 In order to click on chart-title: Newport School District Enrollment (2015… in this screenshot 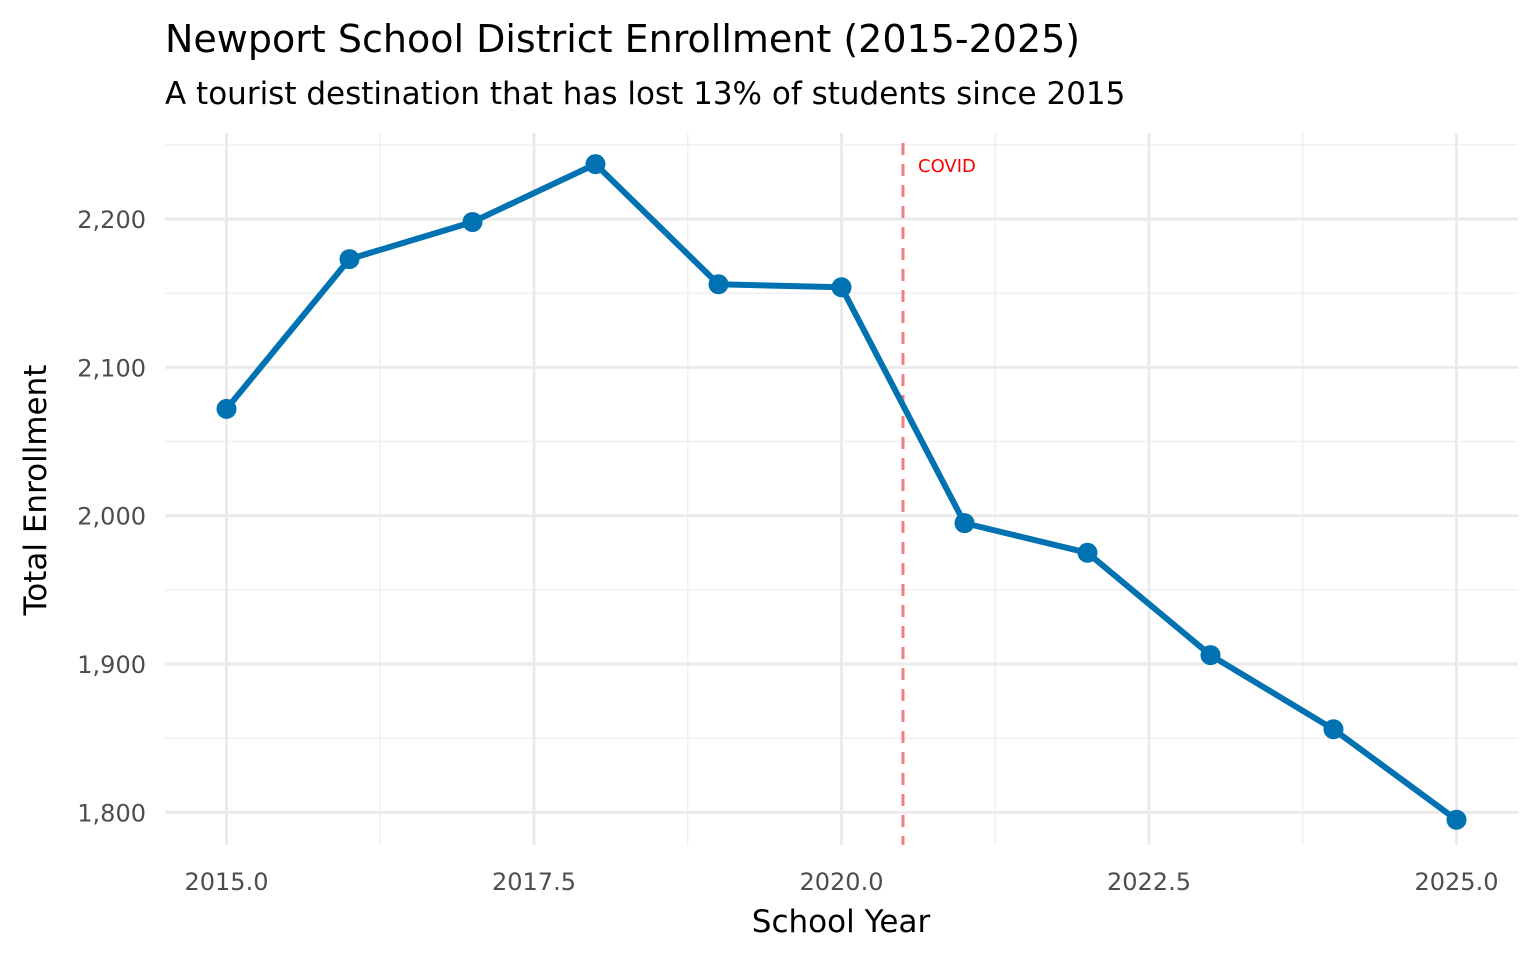, I will do `click(622, 39)`.